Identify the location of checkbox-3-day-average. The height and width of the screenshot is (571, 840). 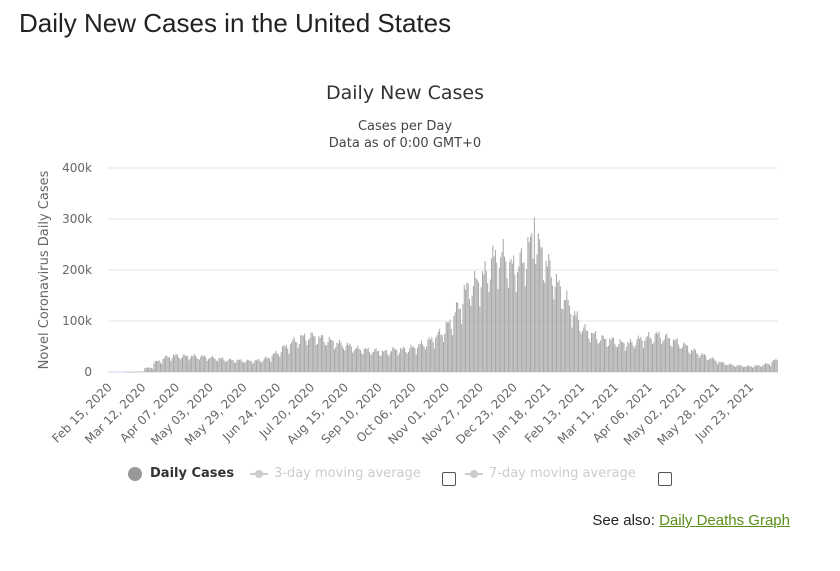
(449, 479).